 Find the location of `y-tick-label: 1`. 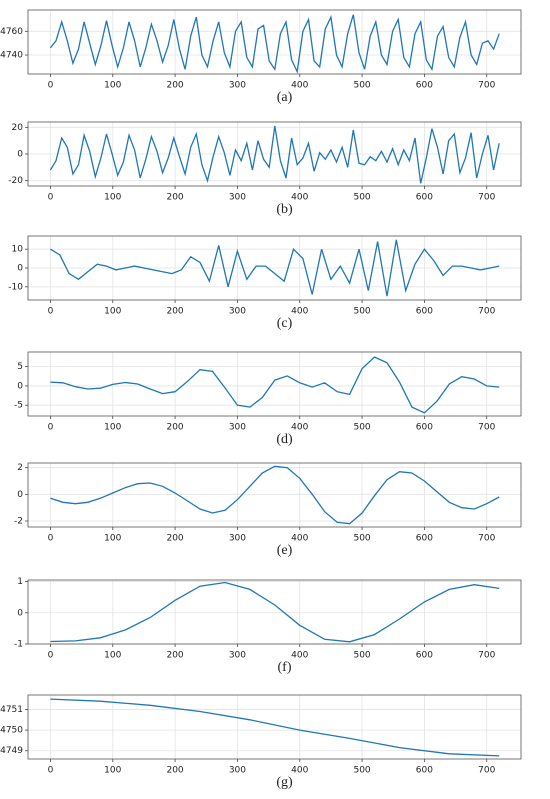

y-tick-label: 1 is located at coordinates (20, 582).